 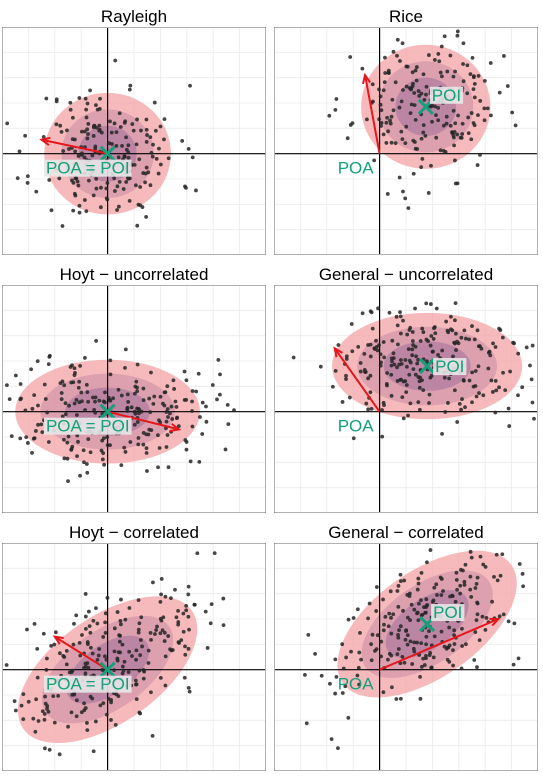 I want to click on offset-arrow-line, so click(x=372, y=114).